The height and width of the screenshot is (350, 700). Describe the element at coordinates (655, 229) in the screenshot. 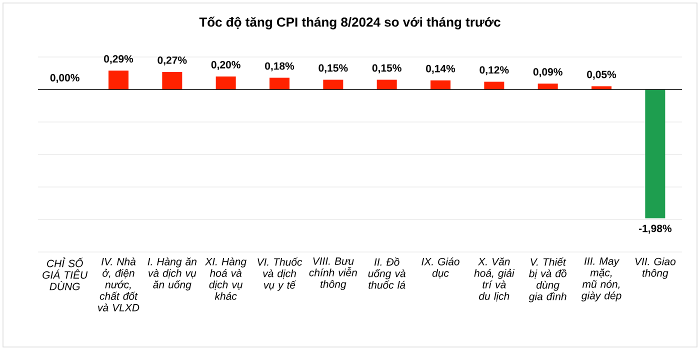

I see `data-label: -1,98%` at that location.